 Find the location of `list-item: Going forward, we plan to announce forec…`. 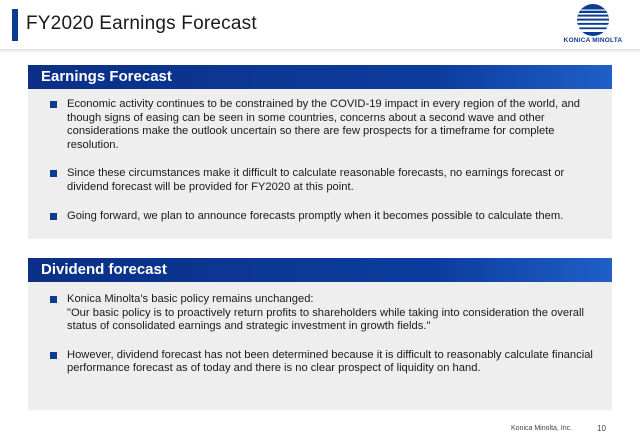

list-item: Going forward, we plan to announce forec… is located at coordinates (325, 217).